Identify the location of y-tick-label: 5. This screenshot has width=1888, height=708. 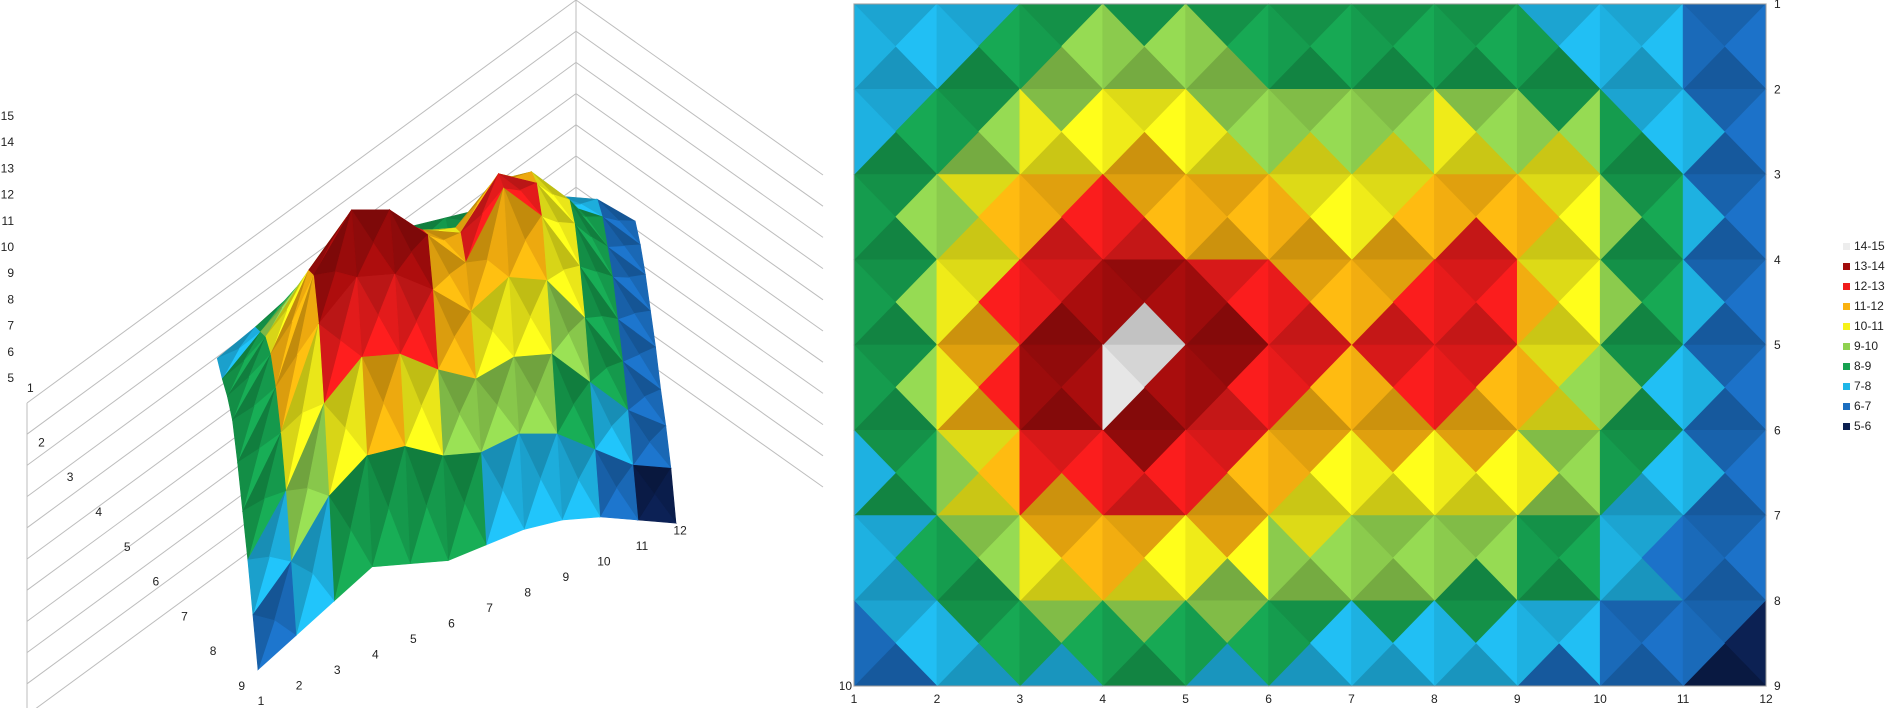
(127, 547).